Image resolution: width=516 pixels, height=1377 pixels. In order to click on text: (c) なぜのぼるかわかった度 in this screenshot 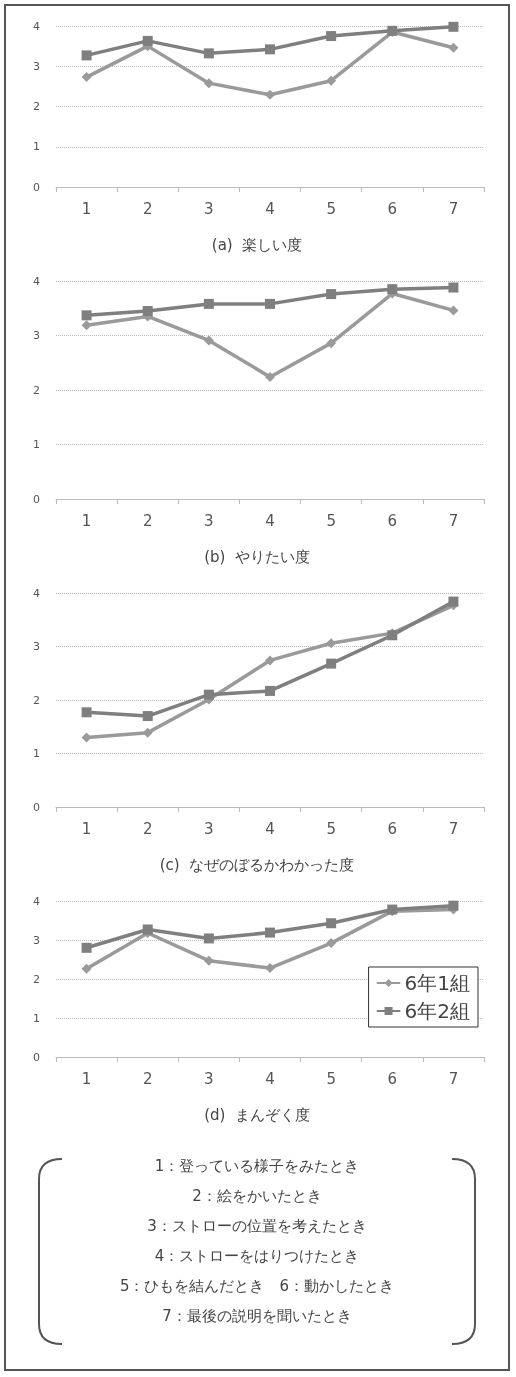, I will do `click(257, 864)`.